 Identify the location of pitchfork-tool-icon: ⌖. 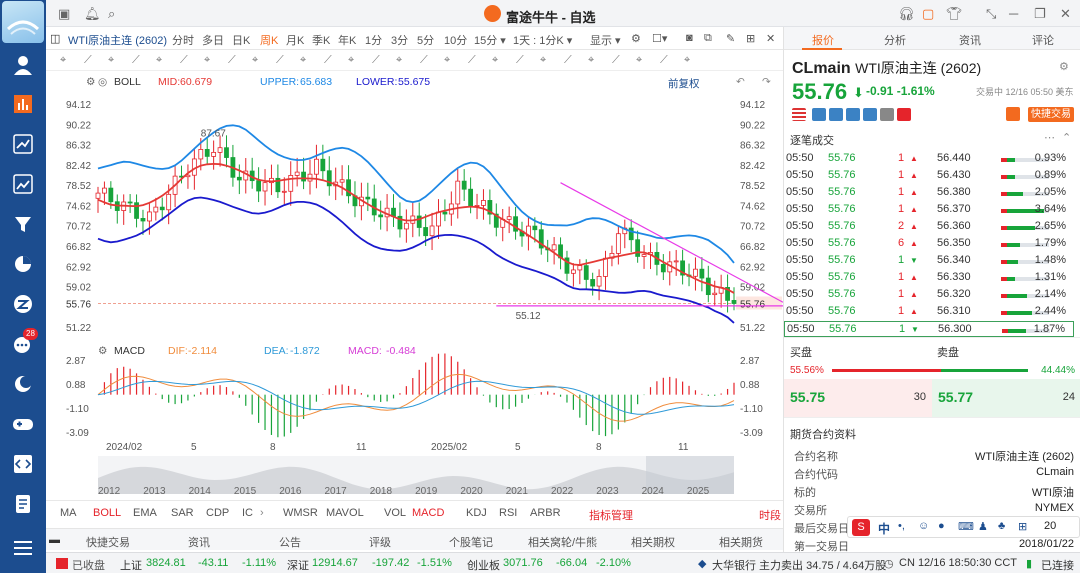
(687, 60).